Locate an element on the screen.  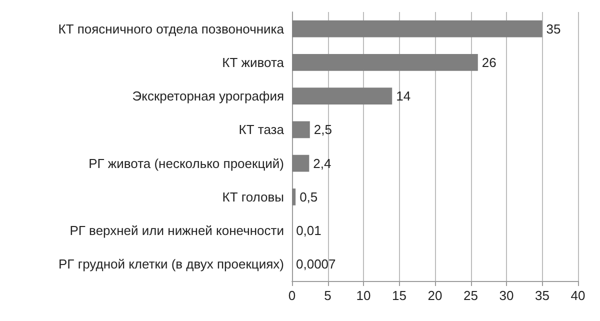
x-tick-label: 35 is located at coordinates (542, 295).